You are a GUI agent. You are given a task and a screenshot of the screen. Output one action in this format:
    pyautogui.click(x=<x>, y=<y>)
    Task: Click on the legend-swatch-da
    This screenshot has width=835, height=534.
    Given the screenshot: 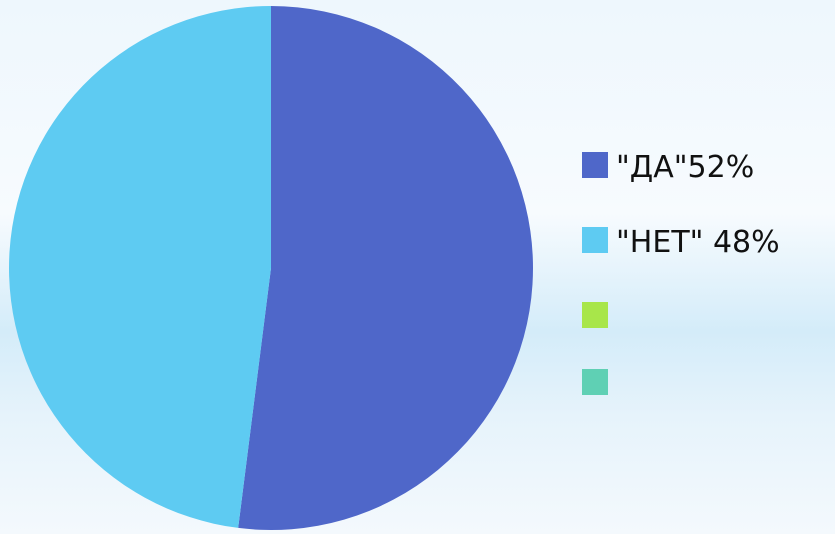 What is the action you would take?
    pyautogui.click(x=595, y=165)
    